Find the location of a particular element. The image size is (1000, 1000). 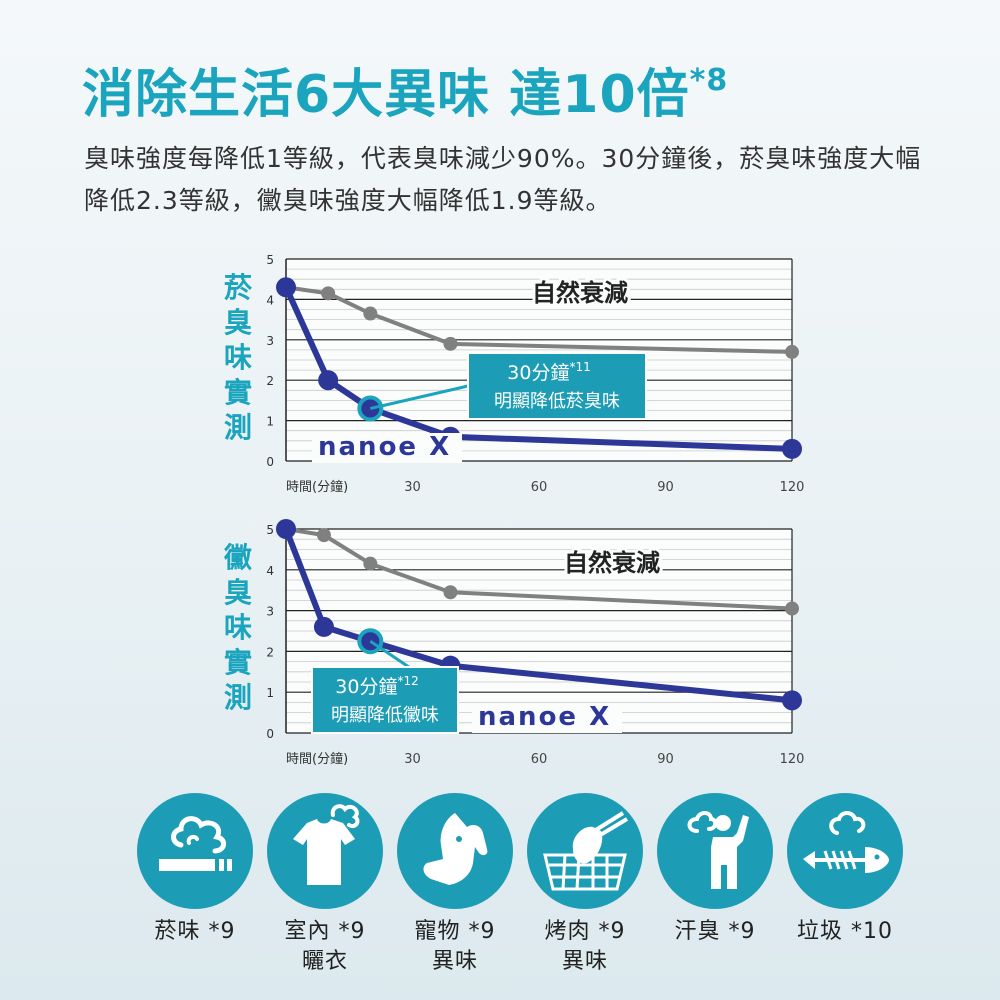

shirt-odor-icon is located at coordinates (325, 851).